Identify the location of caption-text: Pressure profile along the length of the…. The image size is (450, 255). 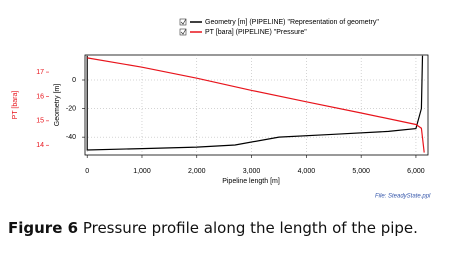
(250, 228).